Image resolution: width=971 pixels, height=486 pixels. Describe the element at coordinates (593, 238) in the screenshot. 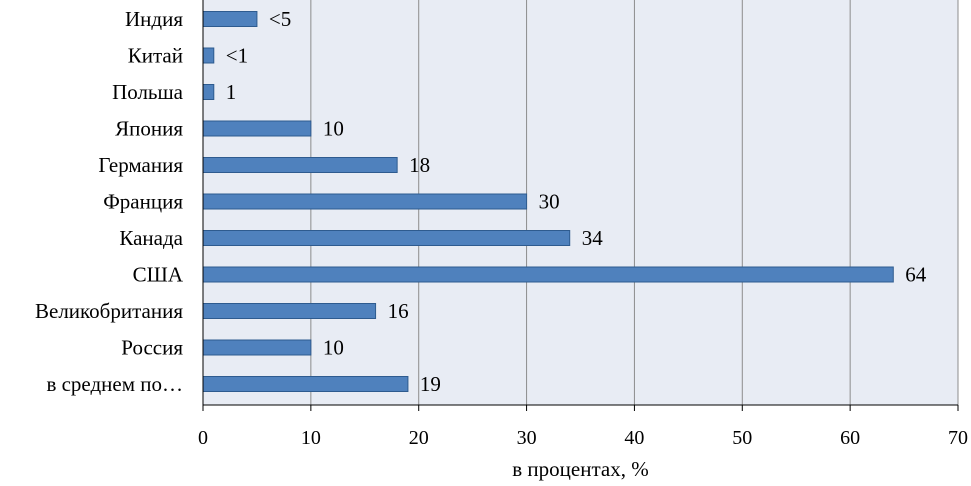

I see `data-label: 34` at that location.